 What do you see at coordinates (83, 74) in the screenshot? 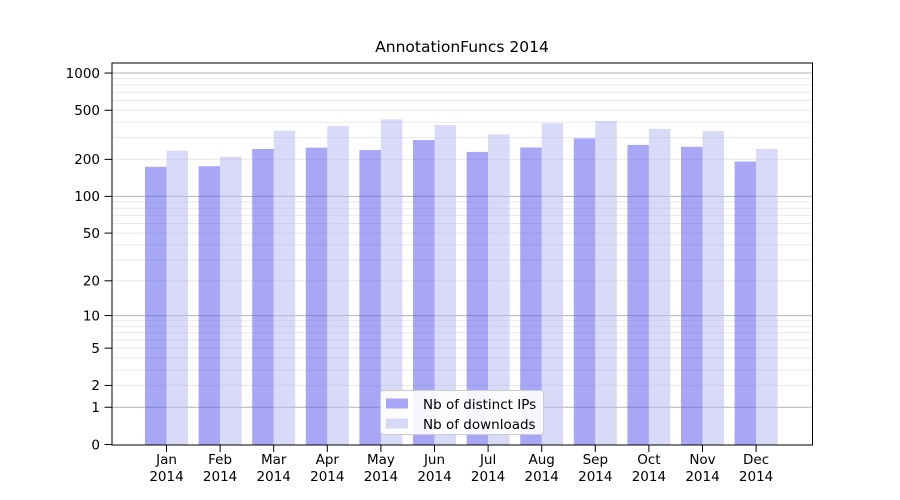
I see `y-tick-label: 1000` at bounding box center [83, 74].